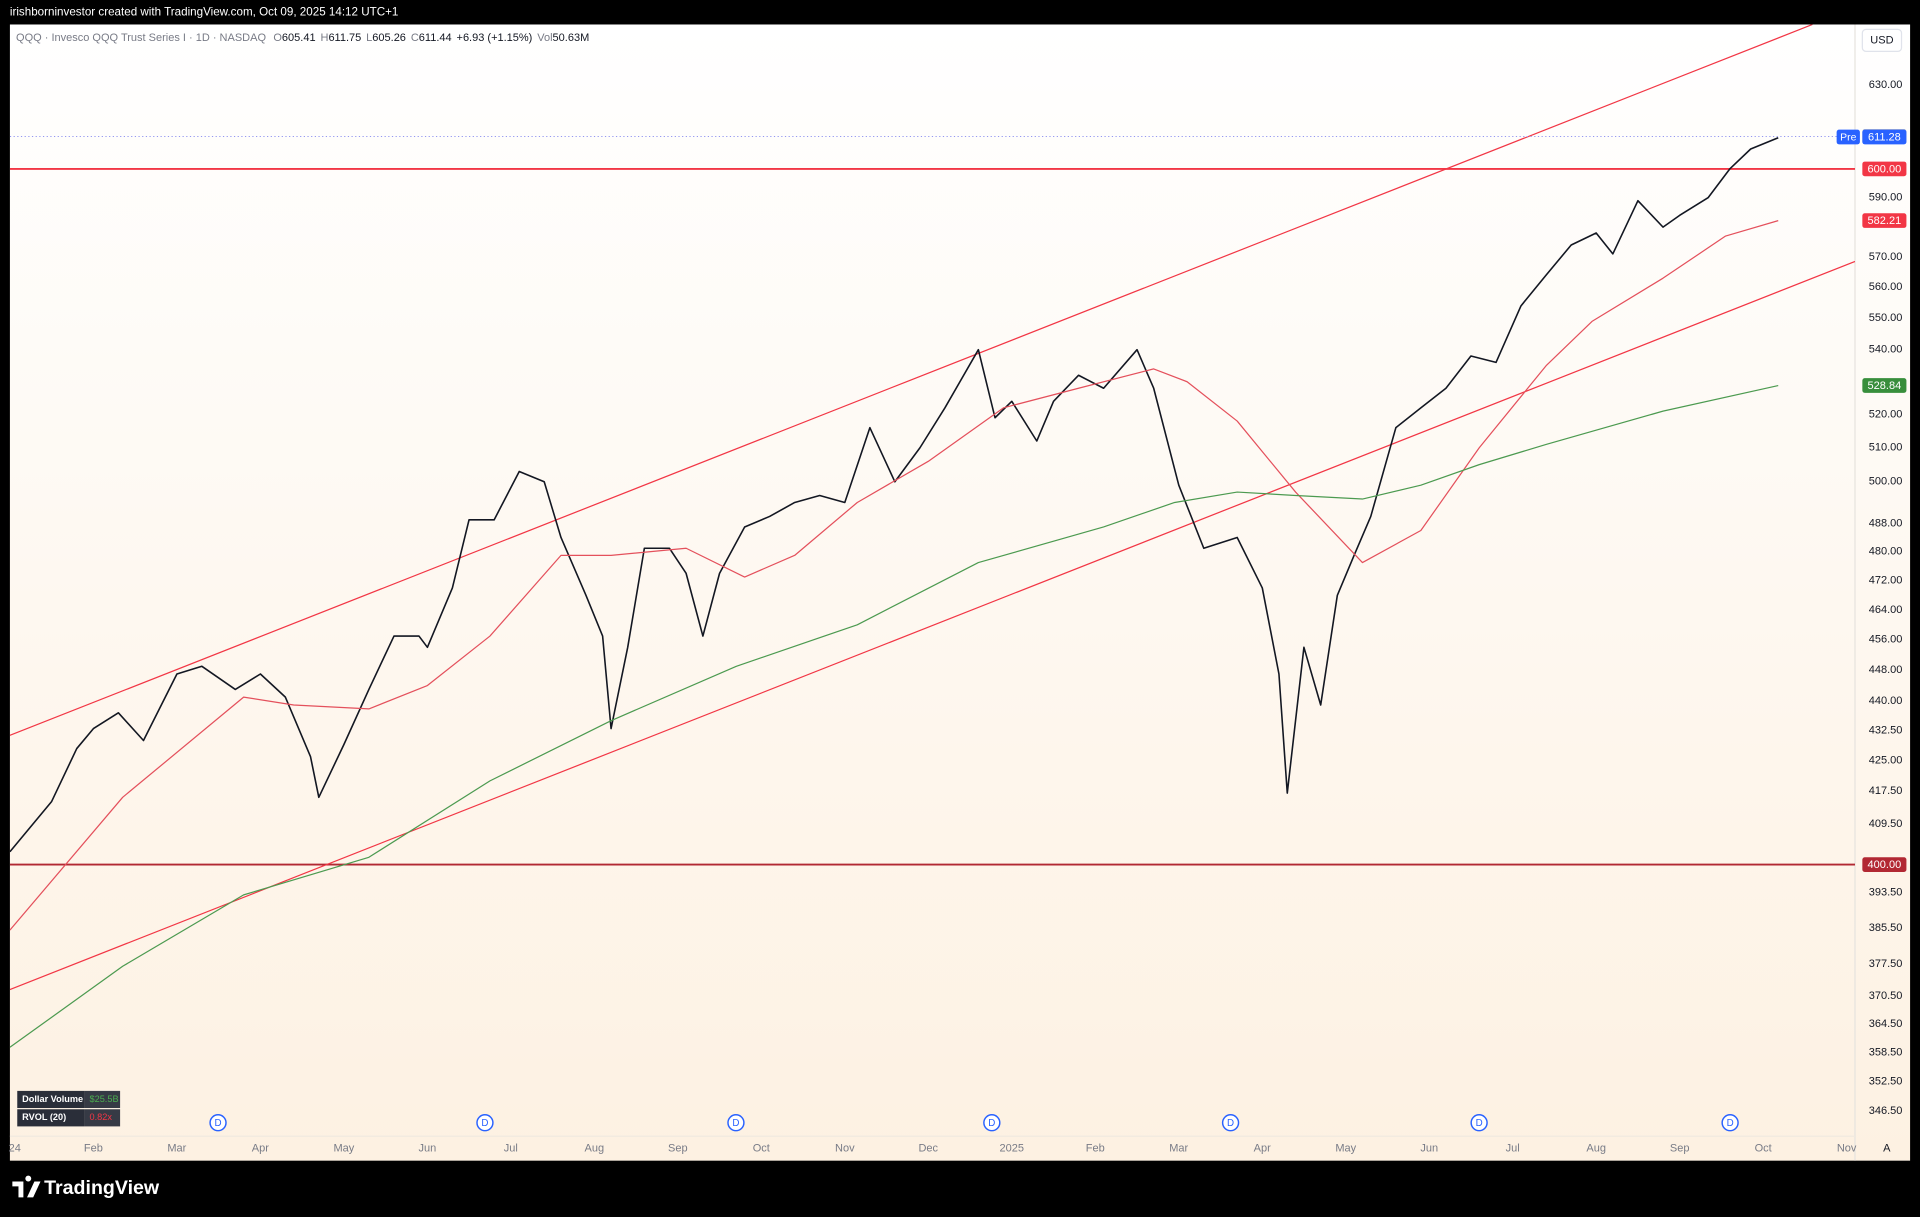  Describe the element at coordinates (102, 1188) in the screenshot. I see `brand: TradingView` at that location.